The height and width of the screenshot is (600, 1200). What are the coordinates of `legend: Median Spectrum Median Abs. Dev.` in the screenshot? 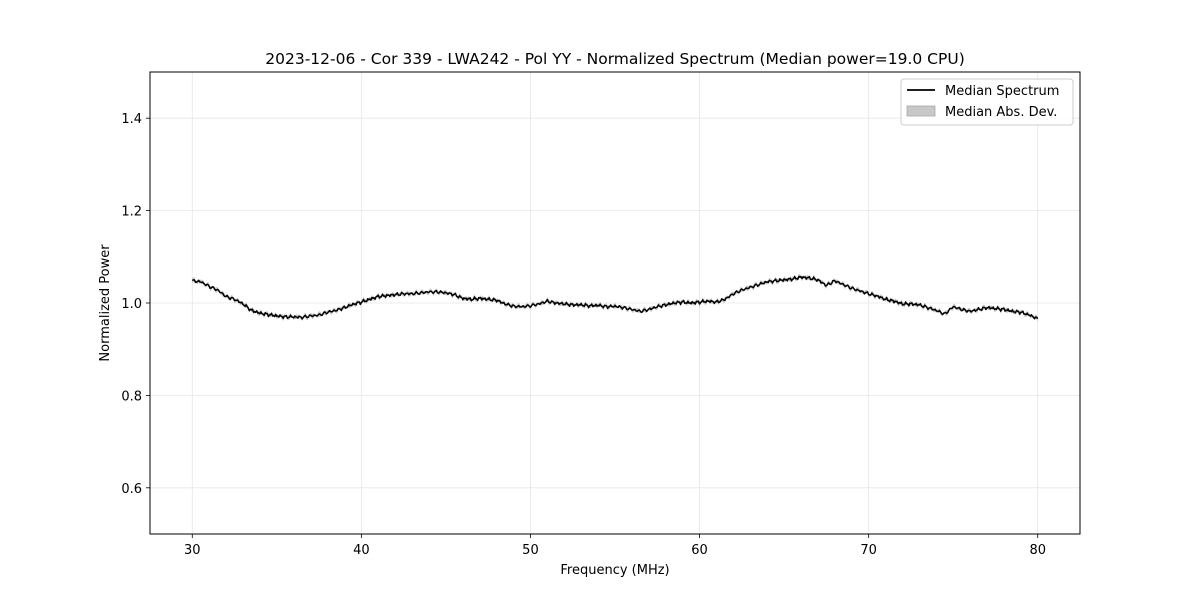 It's located at (987, 102).